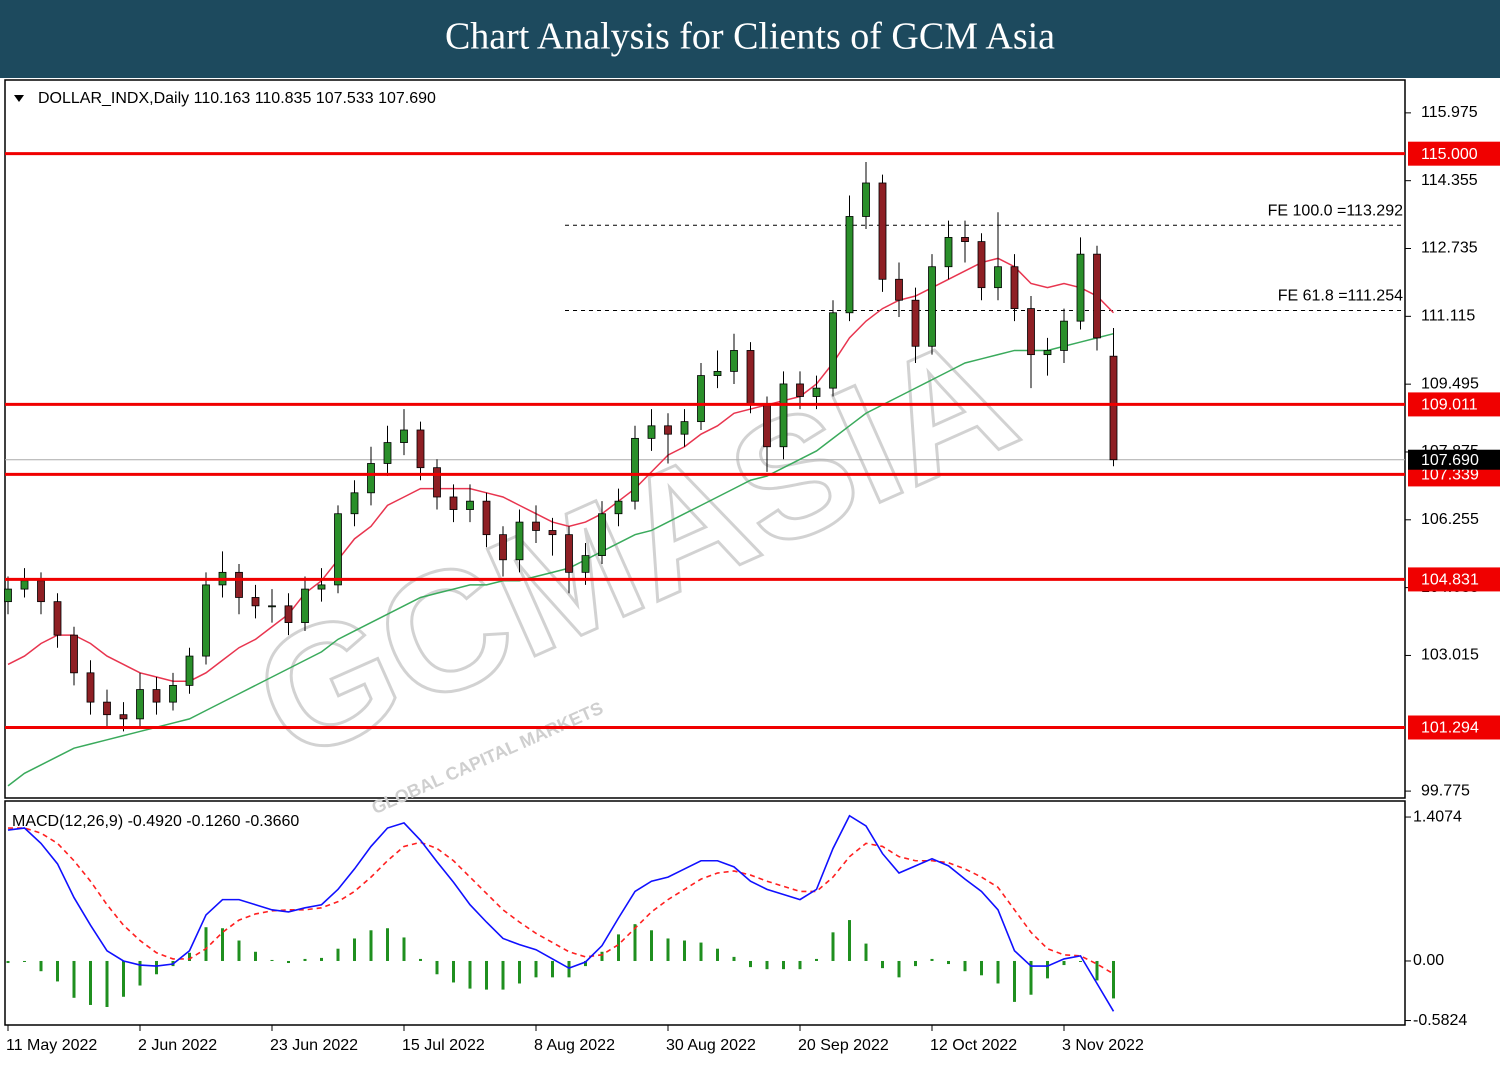 The image size is (1500, 1071). What do you see at coordinates (1103, 1045) in the screenshot?
I see `x-tick-label: 3 Nov 2022` at bounding box center [1103, 1045].